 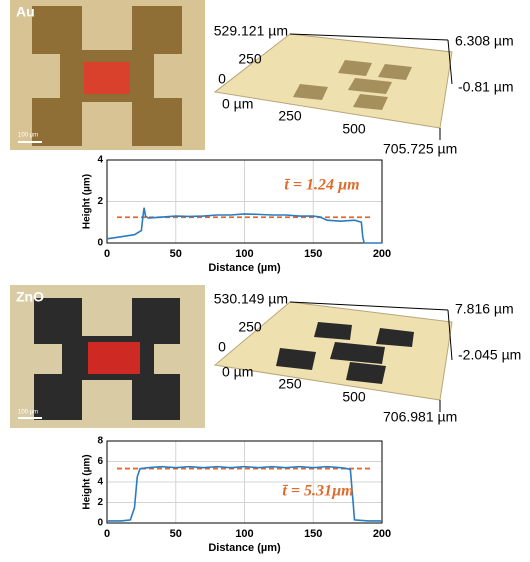 What do you see at coordinates (420, 149) in the screenshot?
I see `surface-axis-label: 705.725 µm` at bounding box center [420, 149].